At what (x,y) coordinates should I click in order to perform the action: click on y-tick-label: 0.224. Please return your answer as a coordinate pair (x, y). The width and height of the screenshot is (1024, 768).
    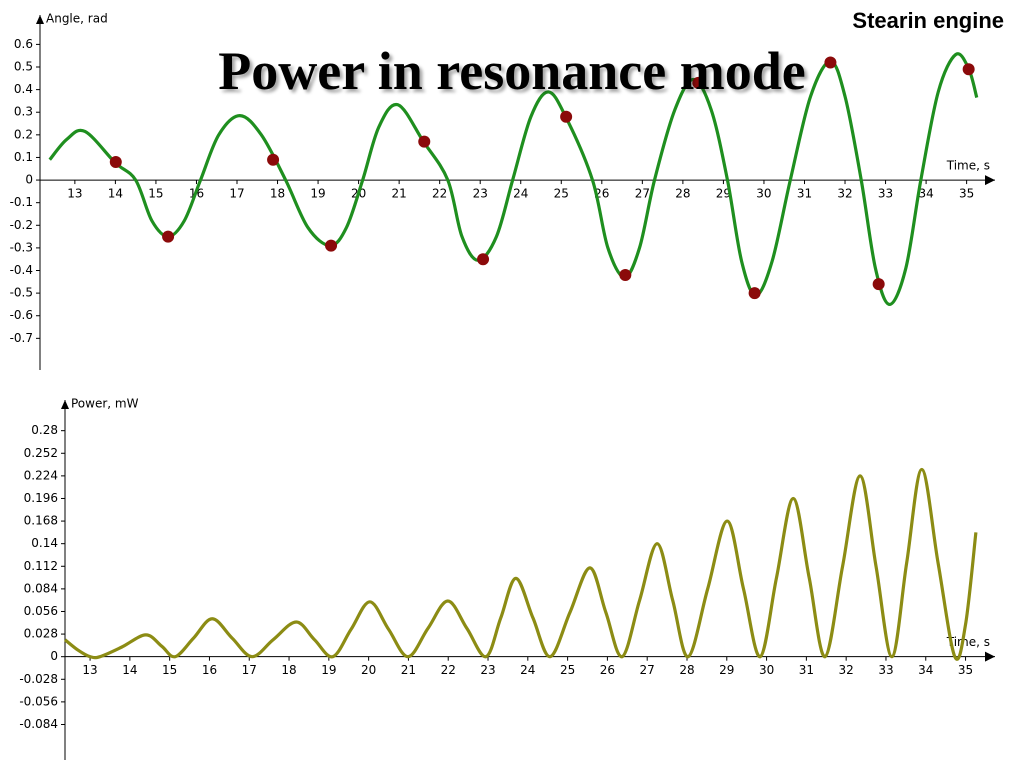
    Looking at the image, I should click on (41, 475).